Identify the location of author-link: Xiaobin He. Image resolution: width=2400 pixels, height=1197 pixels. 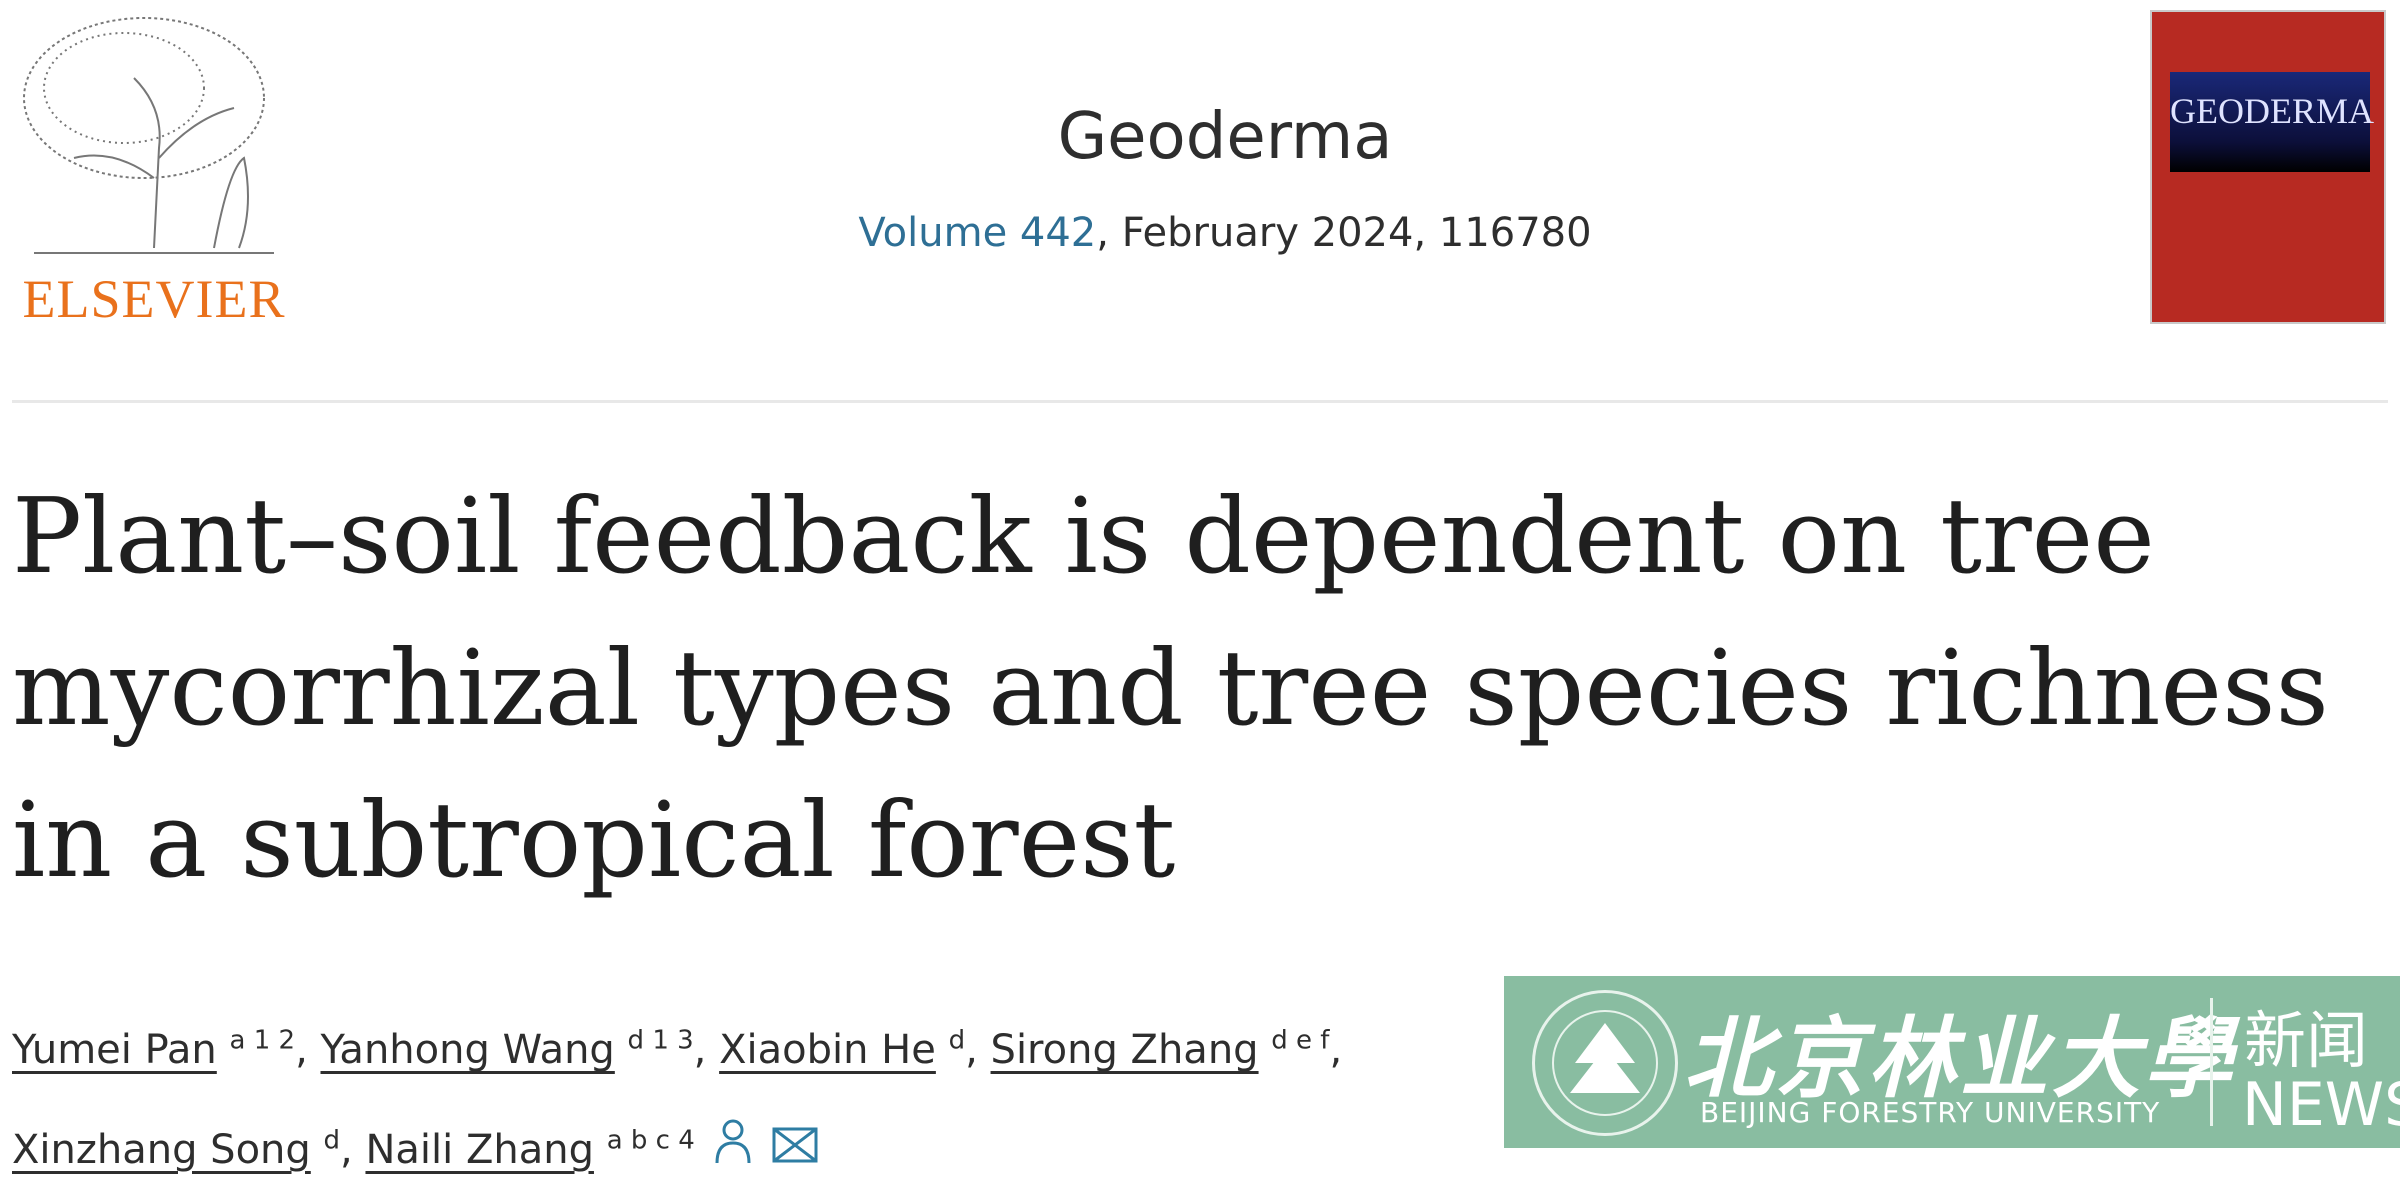
(827, 1050).